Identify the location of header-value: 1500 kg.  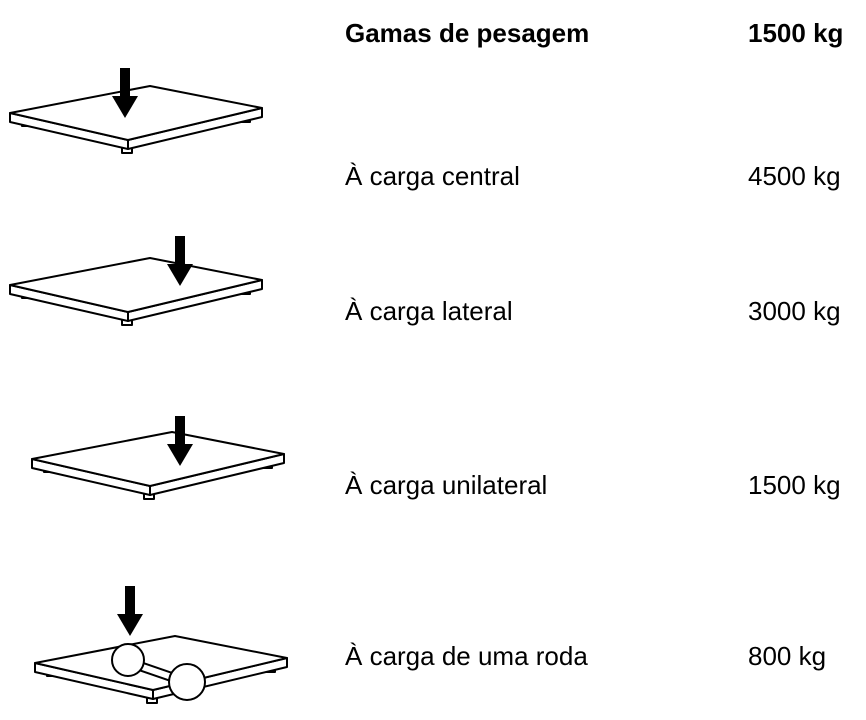
(796, 33).